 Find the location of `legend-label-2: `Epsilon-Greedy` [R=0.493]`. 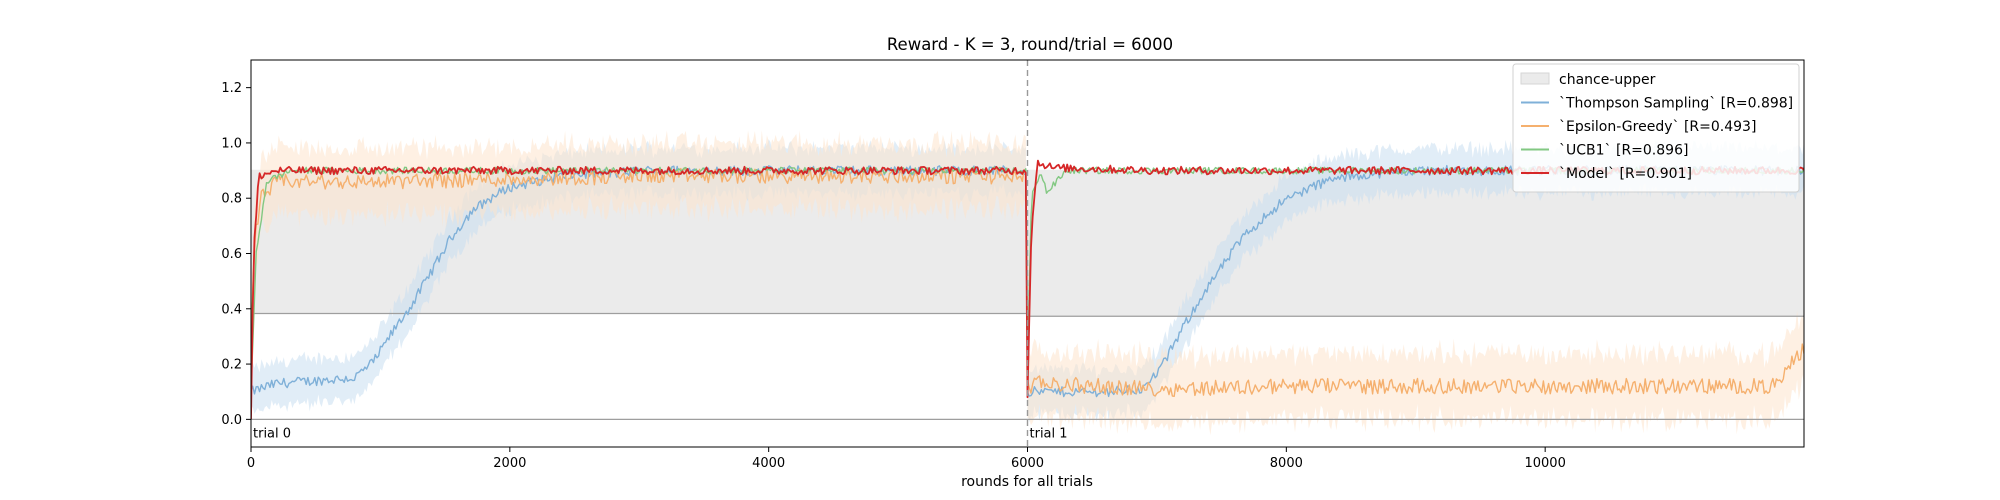

legend-label-2: `Epsilon-Greedy` [R=0.493] is located at coordinates (1657, 127).